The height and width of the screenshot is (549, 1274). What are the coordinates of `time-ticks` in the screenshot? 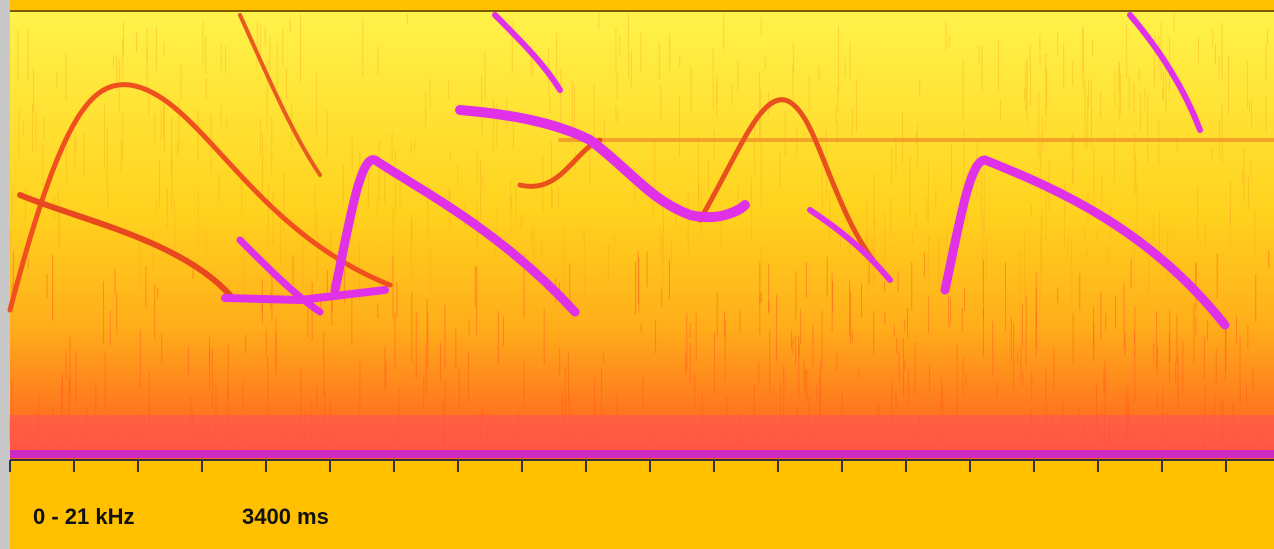 It's located at (618, 466).